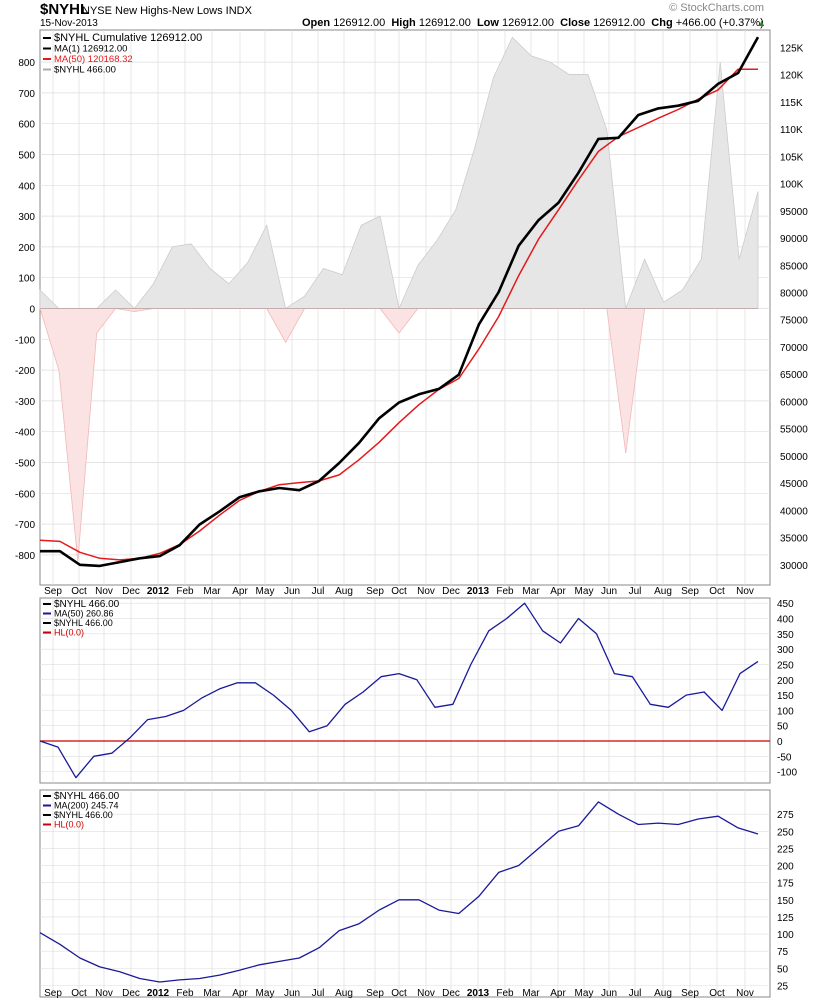 Image resolution: width=820 pixels, height=1000 pixels. I want to click on ma200-tick-label: 225, so click(785, 849).